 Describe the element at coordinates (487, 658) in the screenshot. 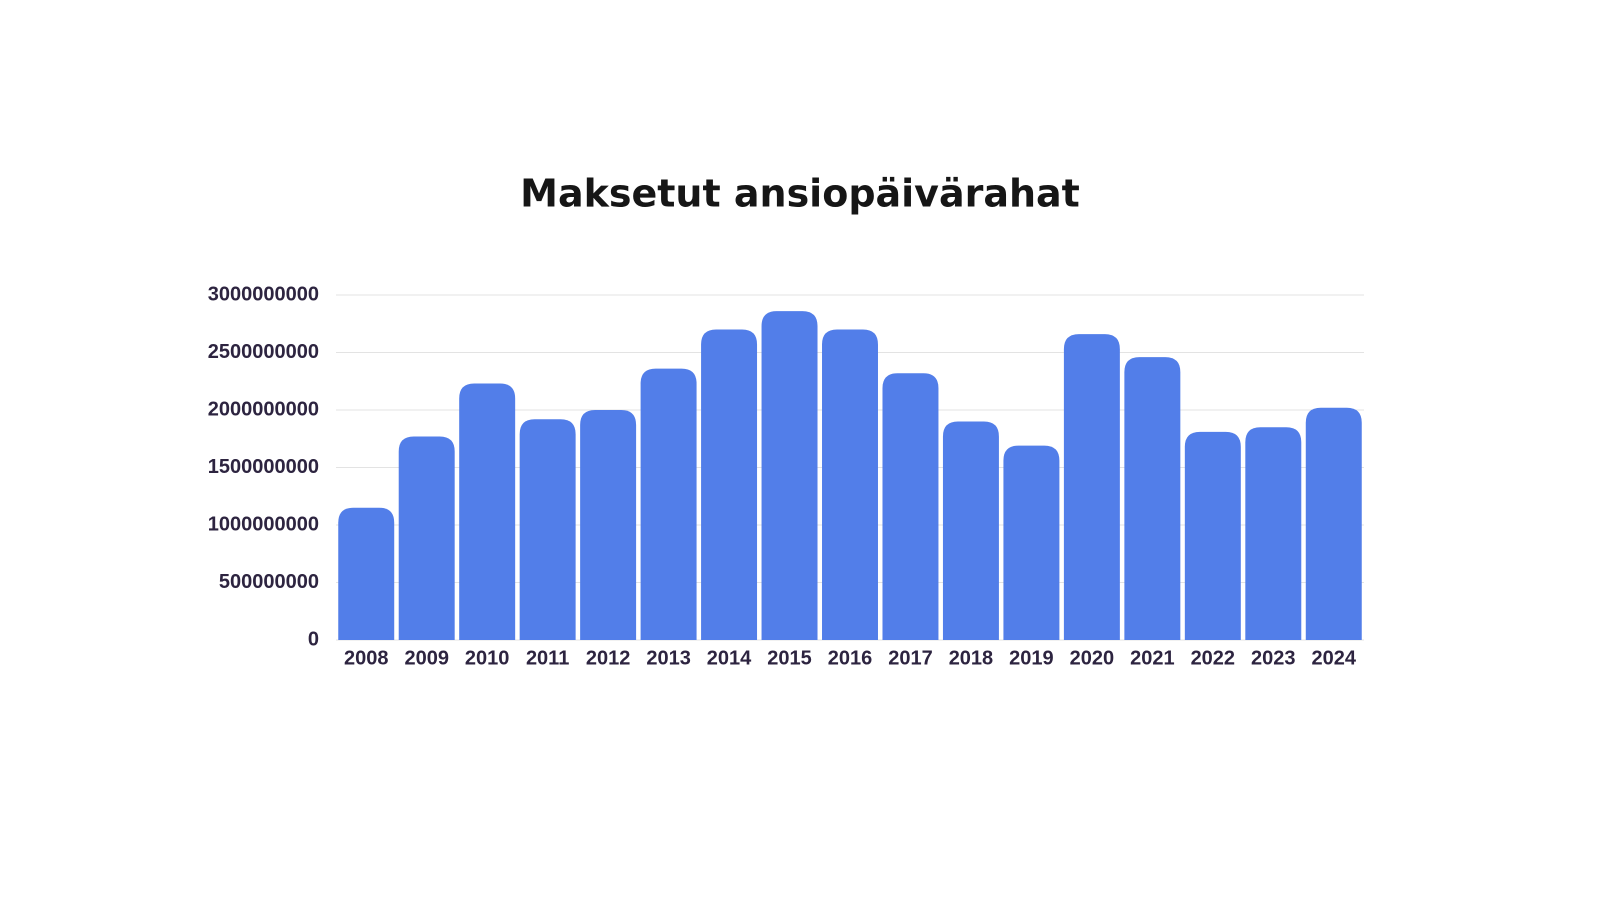

I see `x-tick-label: 2010` at that location.